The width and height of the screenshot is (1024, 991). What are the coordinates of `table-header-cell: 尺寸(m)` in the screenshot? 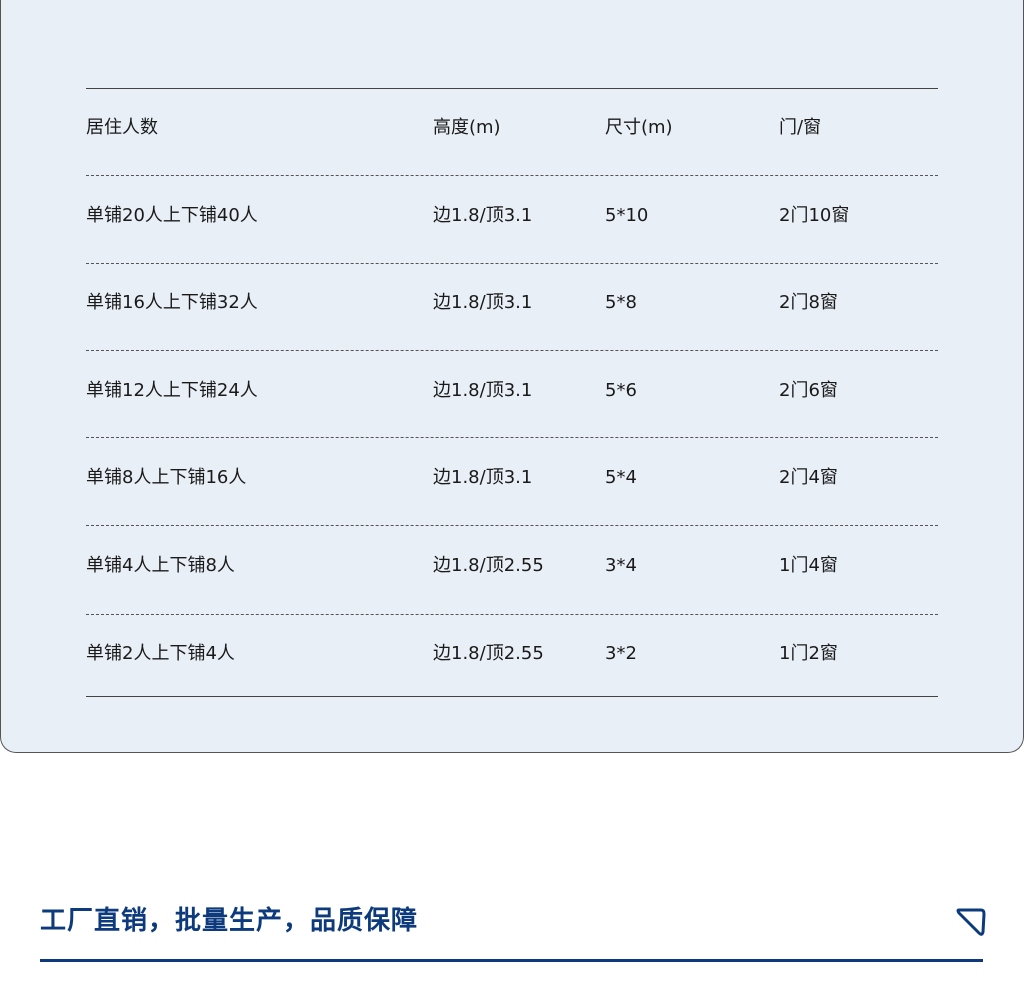 It's located at (639, 127).